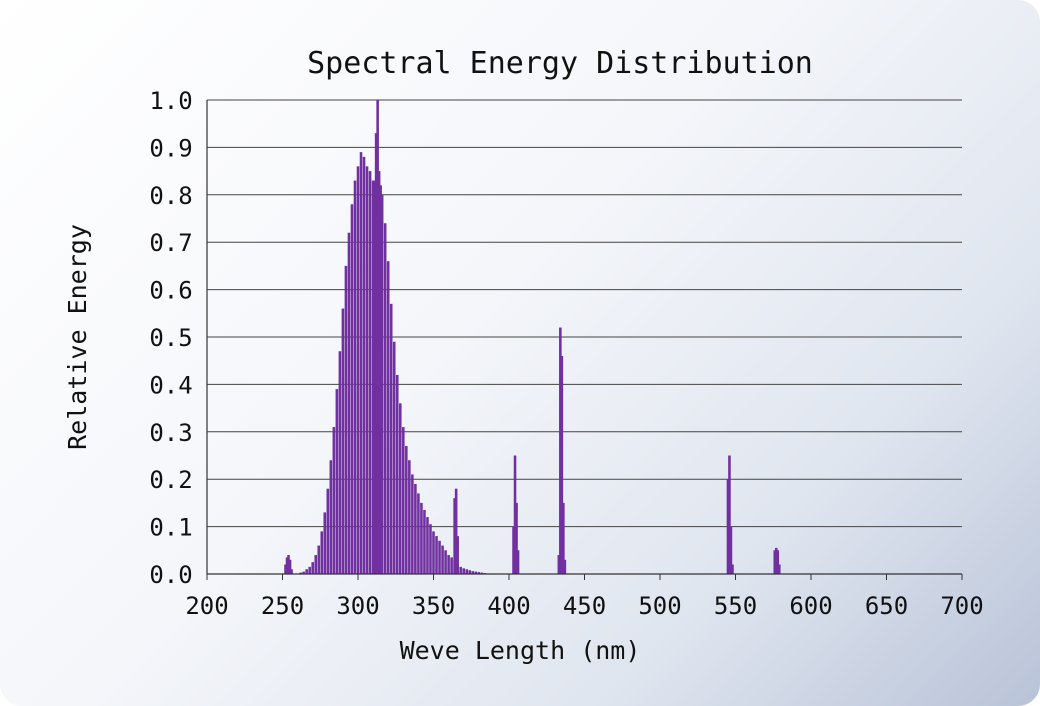 This screenshot has height=706, width=1040. Describe the element at coordinates (170, 148) in the screenshot. I see `y-tick-label-9: 0.9` at that location.